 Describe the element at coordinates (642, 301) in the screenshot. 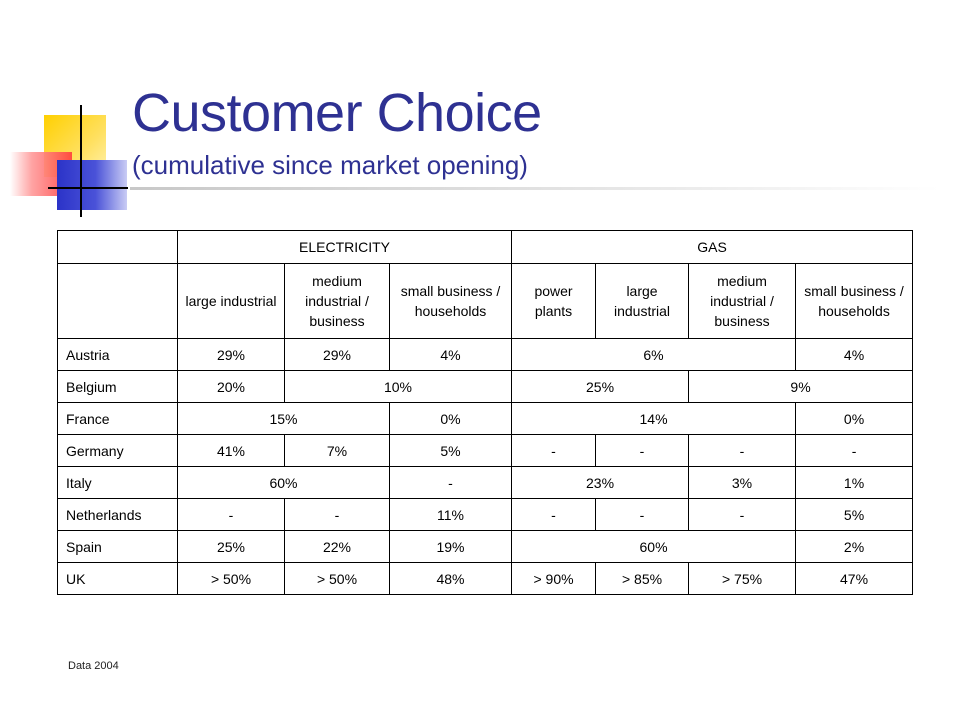

I see `gas-large-industrial-header: large industrial` at that location.